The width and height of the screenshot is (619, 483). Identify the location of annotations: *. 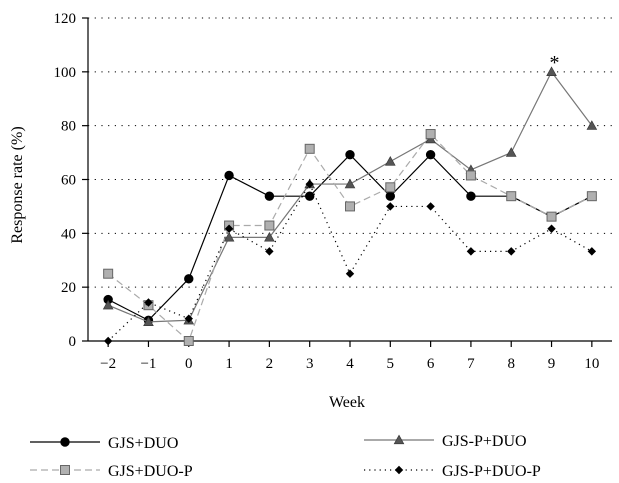
(555, 63).